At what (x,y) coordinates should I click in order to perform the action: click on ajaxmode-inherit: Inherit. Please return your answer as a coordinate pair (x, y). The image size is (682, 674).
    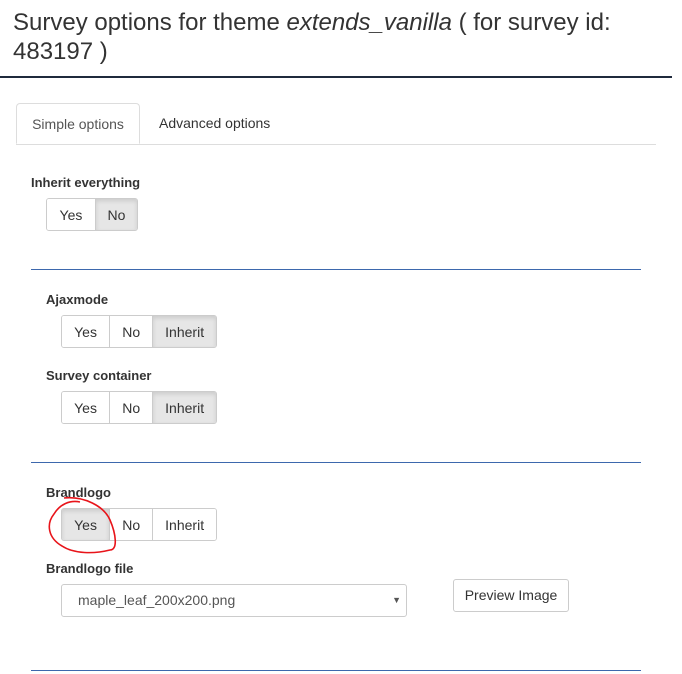
    Looking at the image, I should click on (184, 331).